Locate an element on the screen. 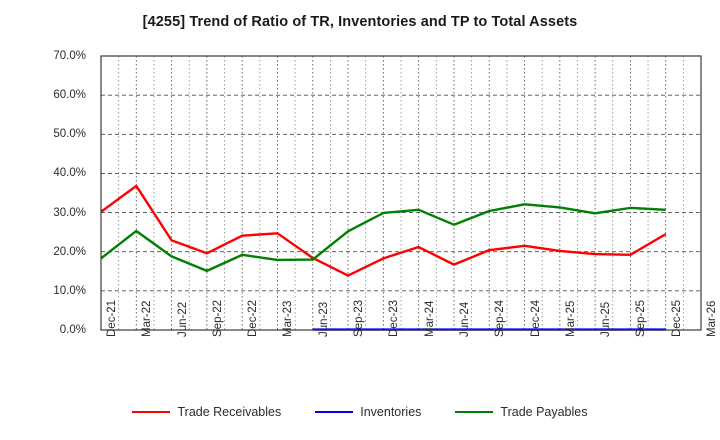 The image size is (720, 440). legend-label: Trade Payables is located at coordinates (544, 412).